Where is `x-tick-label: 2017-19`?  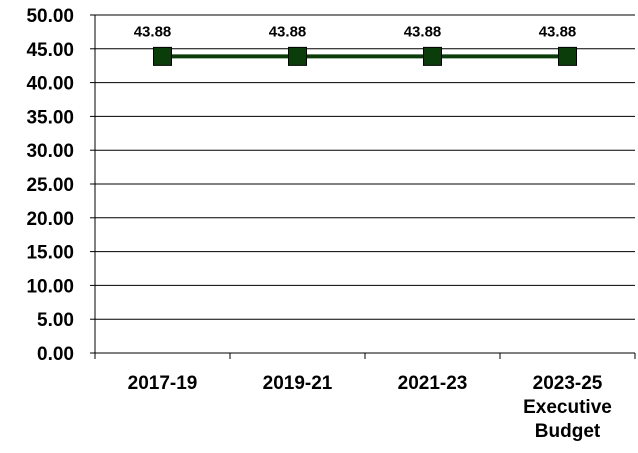
x-tick-label: 2017-19 is located at coordinates (163, 383).